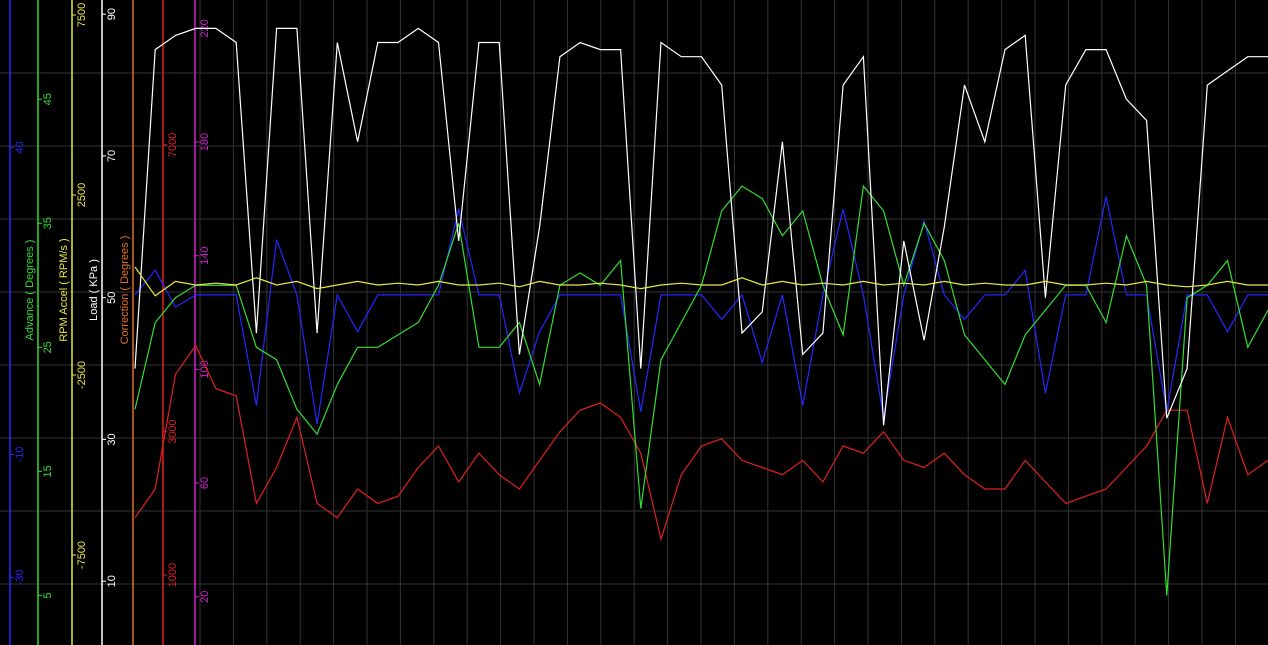 Image resolution: width=1268 pixels, height=645 pixels. What do you see at coordinates (48, 223) in the screenshot?
I see `y-tick-label: 35` at bounding box center [48, 223].